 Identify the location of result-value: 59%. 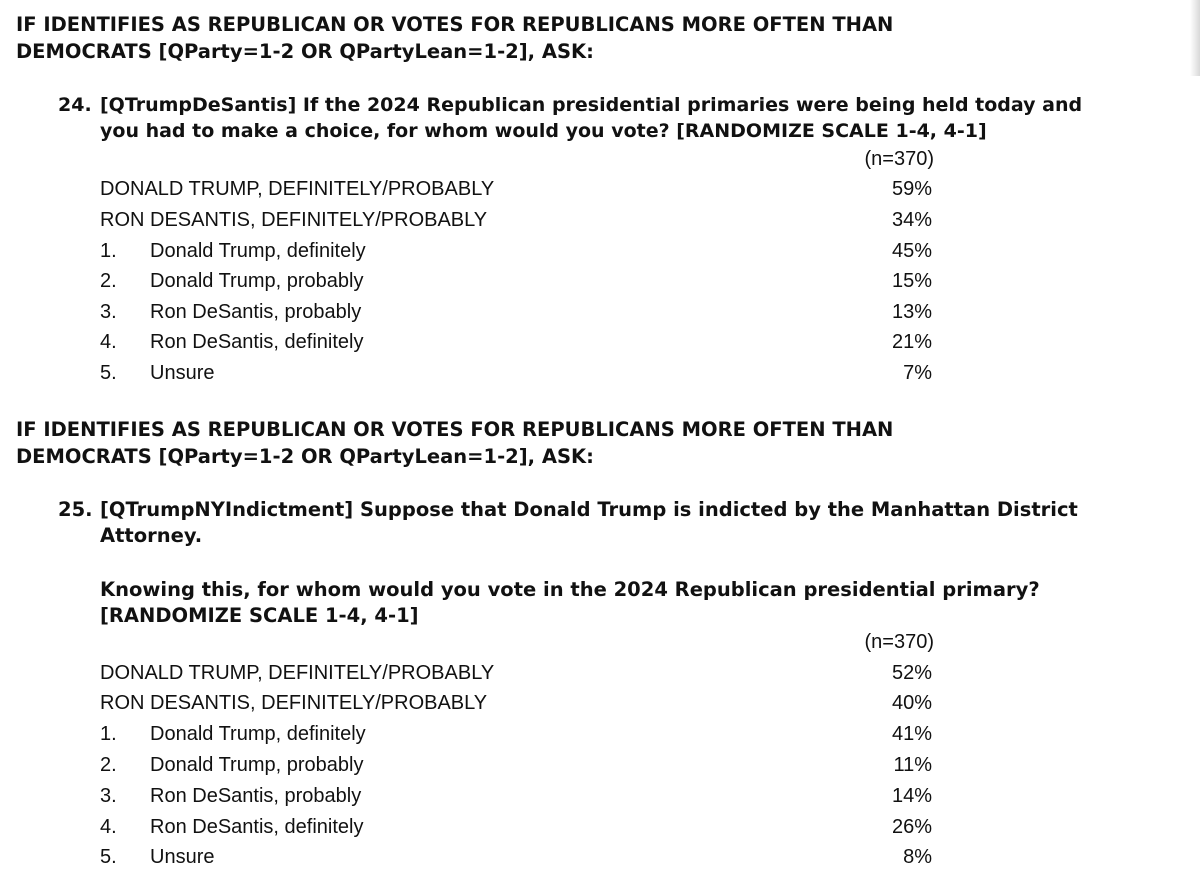
(911, 189).